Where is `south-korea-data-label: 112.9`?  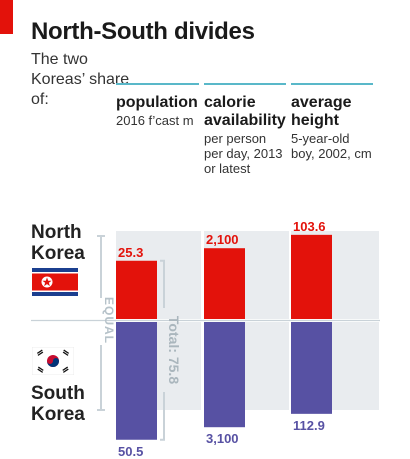
south-korea-data-label: 112.9 is located at coordinates (309, 425).